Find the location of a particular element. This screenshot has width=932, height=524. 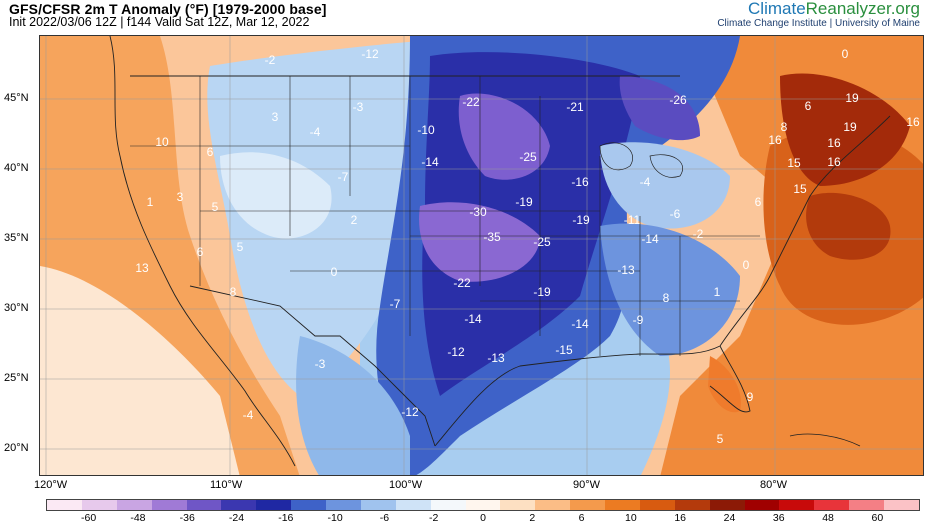

colorbar-label: 6 is located at coordinates (581, 518).